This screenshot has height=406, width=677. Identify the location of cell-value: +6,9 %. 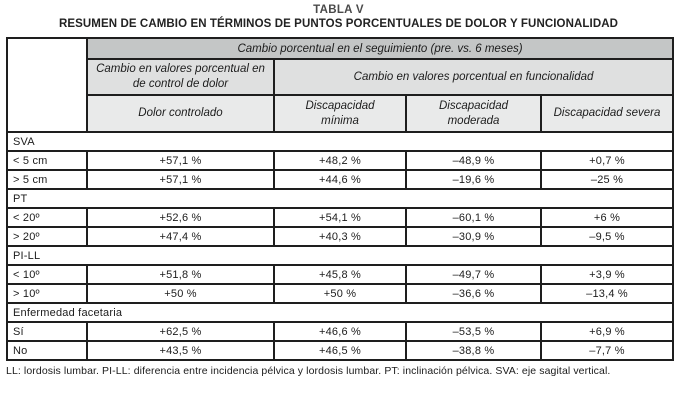
(607, 331).